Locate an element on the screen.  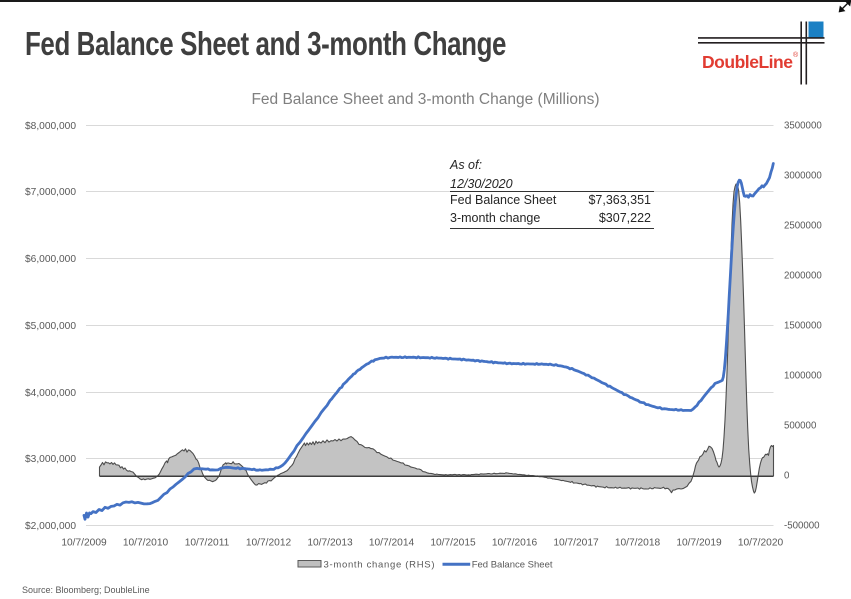
svg-text: 10/7/2014 is located at coordinates (392, 543).